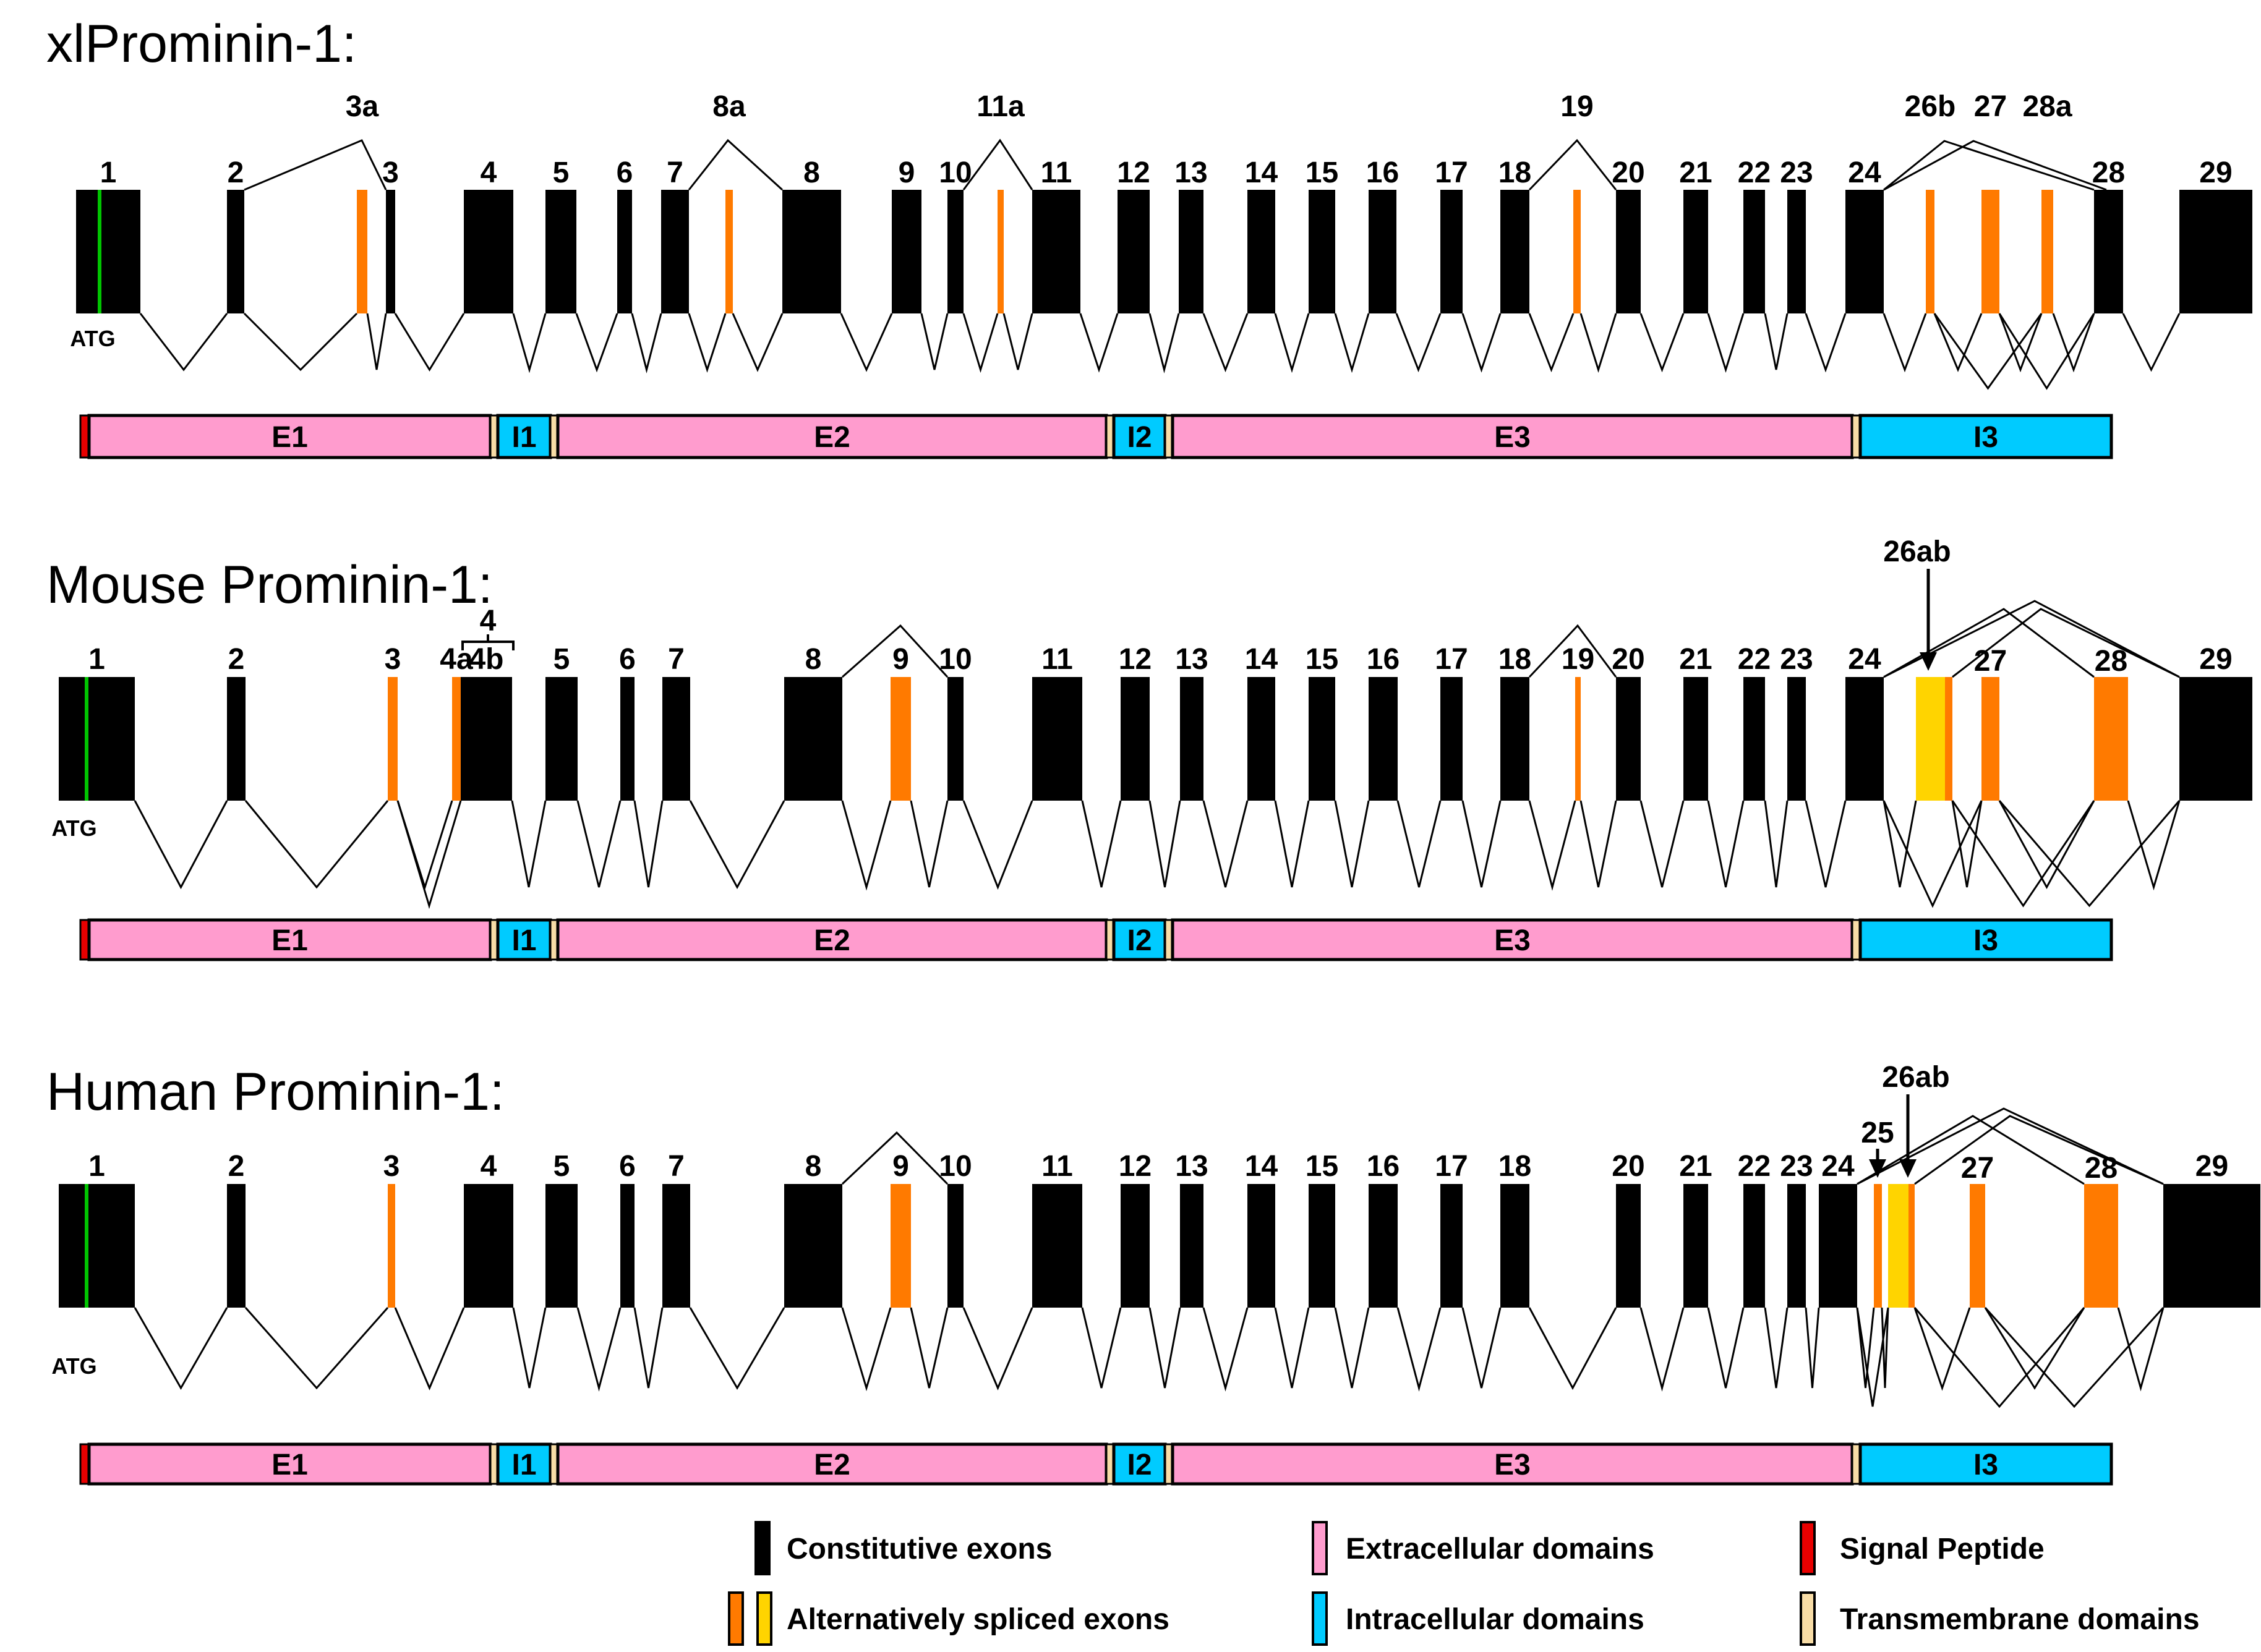 Image resolution: width=2261 pixels, height=1652 pixels. Describe the element at coordinates (762, 1548) in the screenshot. I see `legend-swatch-black` at that location.